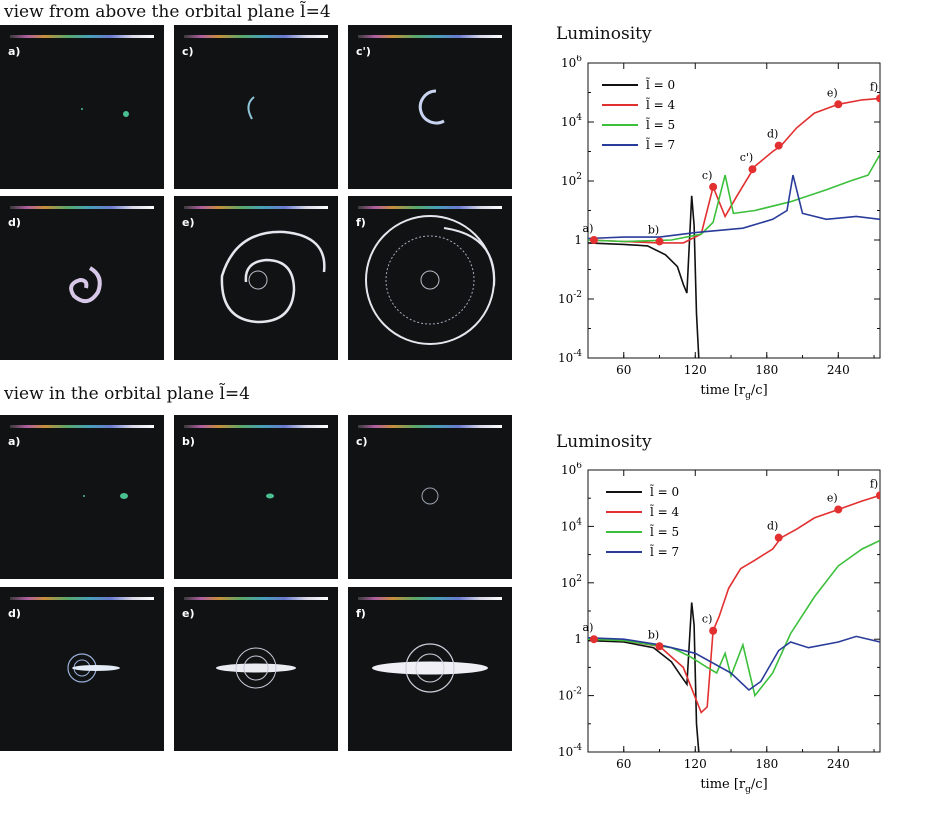 The image size is (926, 818). Describe the element at coordinates (256, 497) in the screenshot. I see `bottom-panel-b: b)` at that location.